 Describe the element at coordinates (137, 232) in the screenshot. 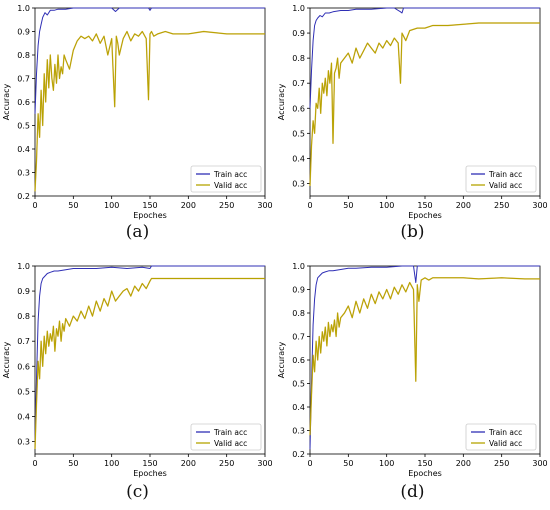

I see `caption-a: (a)` at that location.